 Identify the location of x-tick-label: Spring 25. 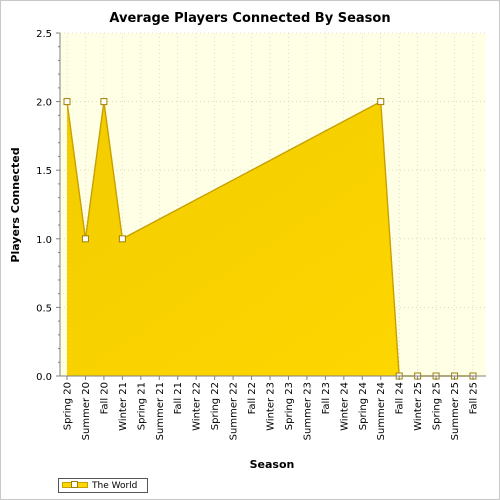
(437, 406).